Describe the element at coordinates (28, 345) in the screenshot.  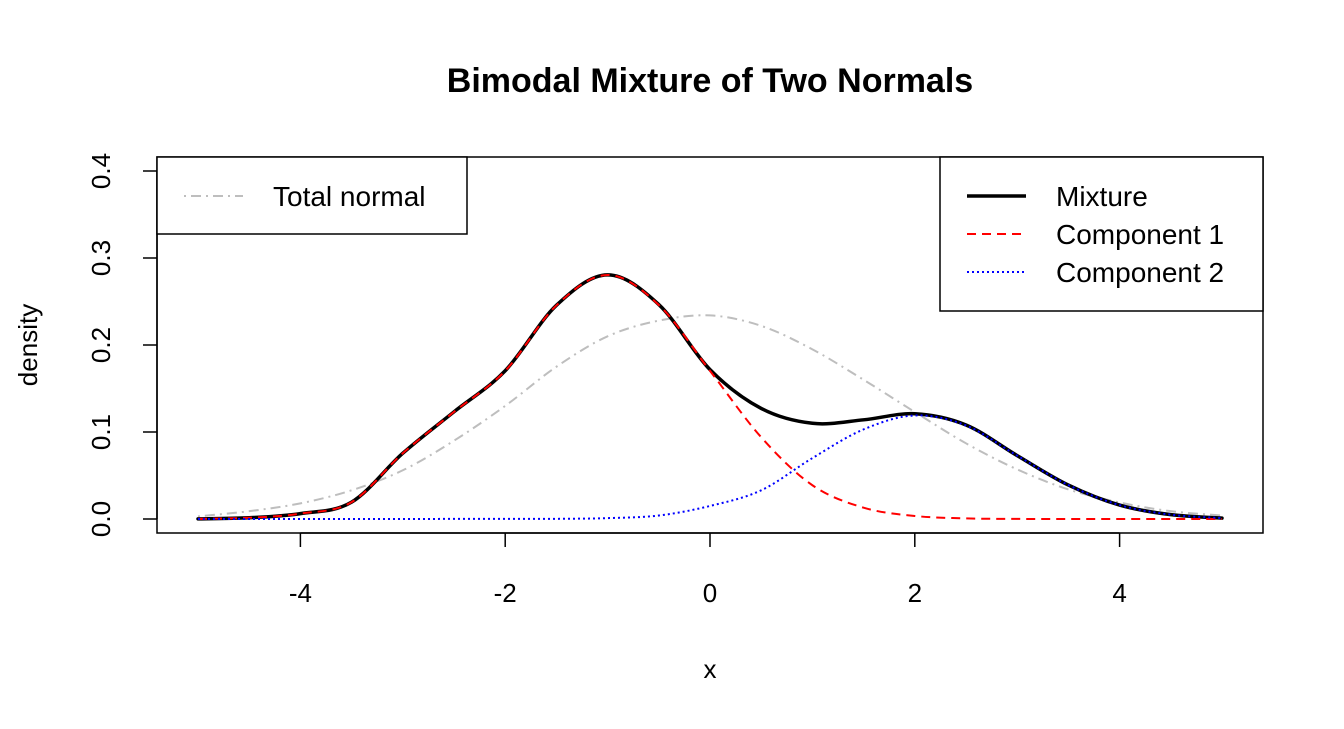
I see `y-axis-label: density` at that location.